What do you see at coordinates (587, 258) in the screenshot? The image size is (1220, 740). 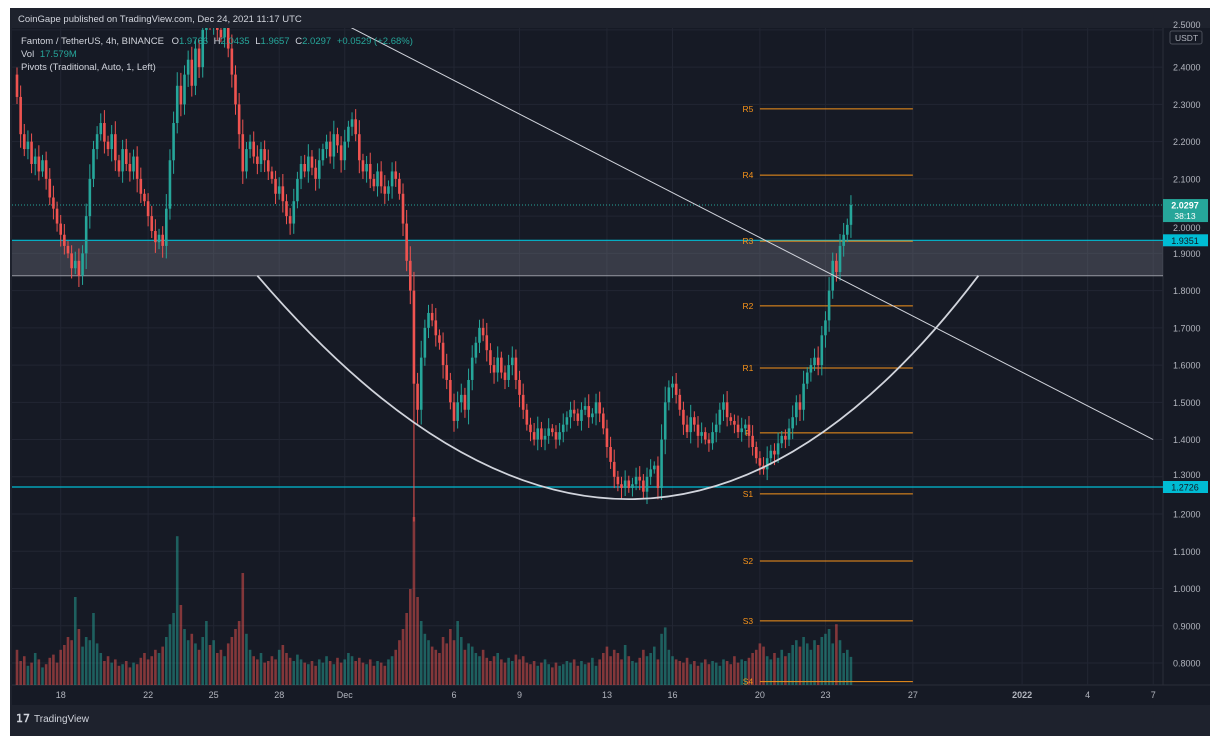 I see `support-zone-rect` at bounding box center [587, 258].